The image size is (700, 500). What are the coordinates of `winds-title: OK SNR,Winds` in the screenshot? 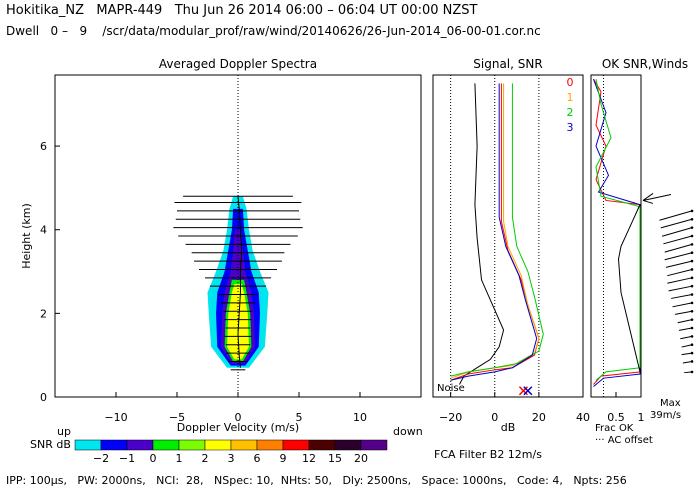 It's located at (645, 64).